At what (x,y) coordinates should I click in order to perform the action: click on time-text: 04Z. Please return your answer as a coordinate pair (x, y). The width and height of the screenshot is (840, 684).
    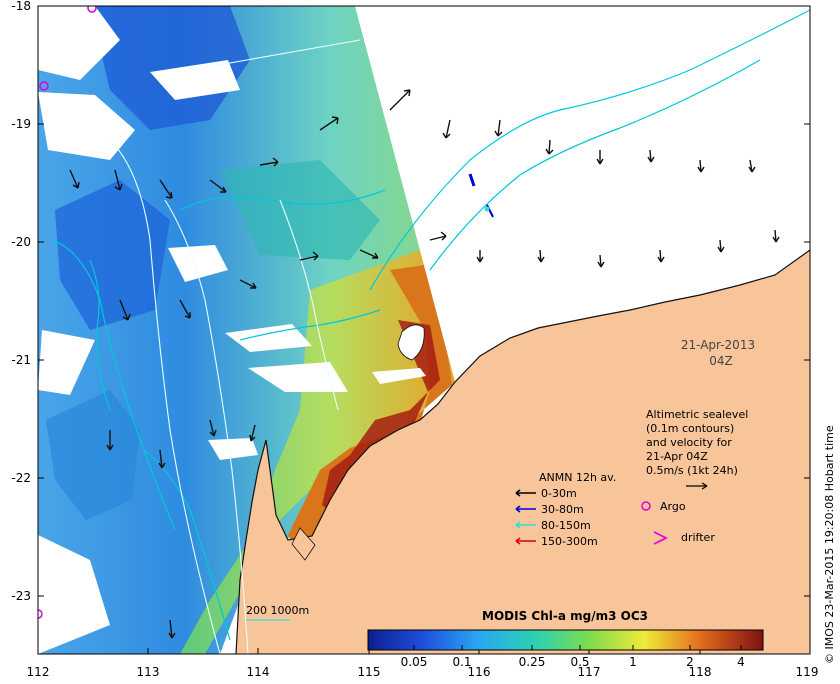
    Looking at the image, I should click on (721, 361).